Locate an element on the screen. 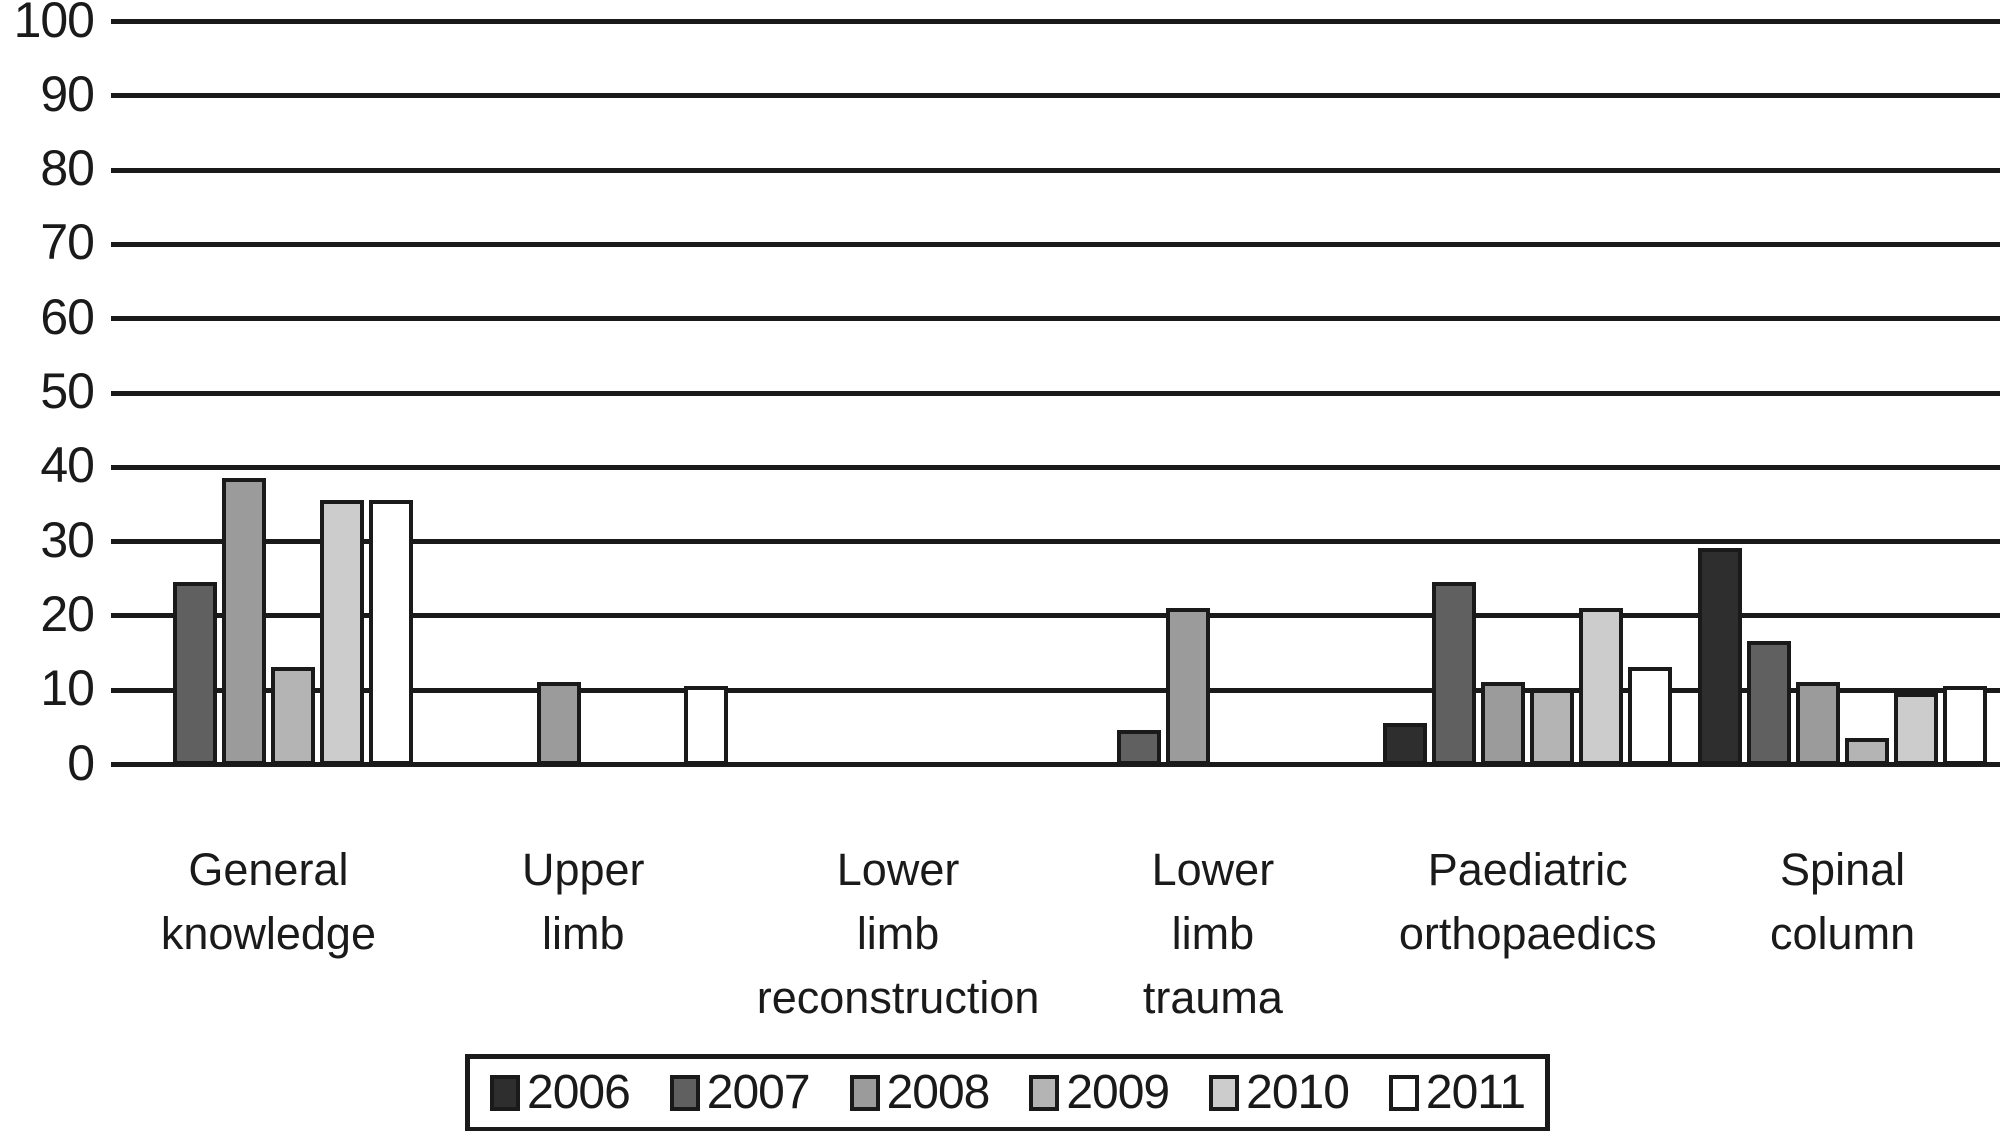 This screenshot has height=1131, width=2000. legend-swatch-2011 is located at coordinates (1403, 1093).